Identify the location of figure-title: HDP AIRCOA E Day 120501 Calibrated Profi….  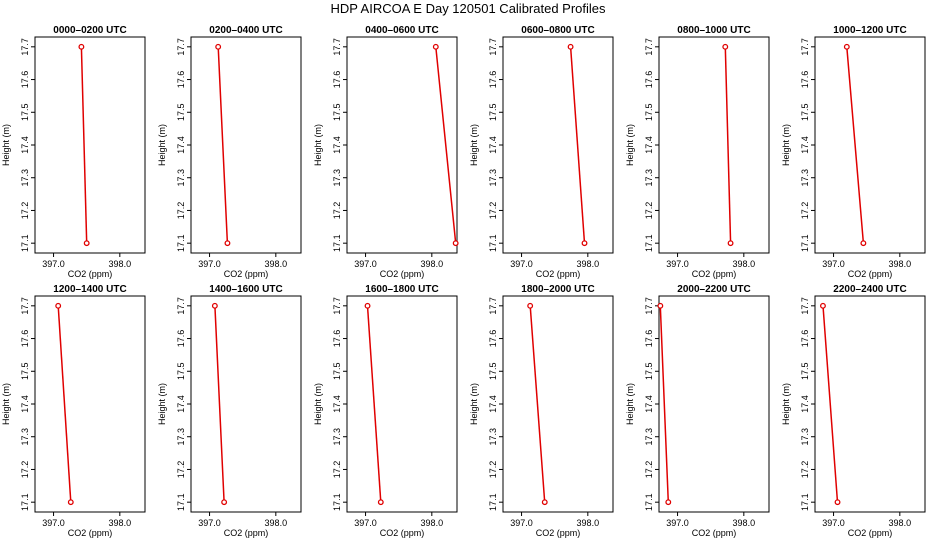
(468, 8).